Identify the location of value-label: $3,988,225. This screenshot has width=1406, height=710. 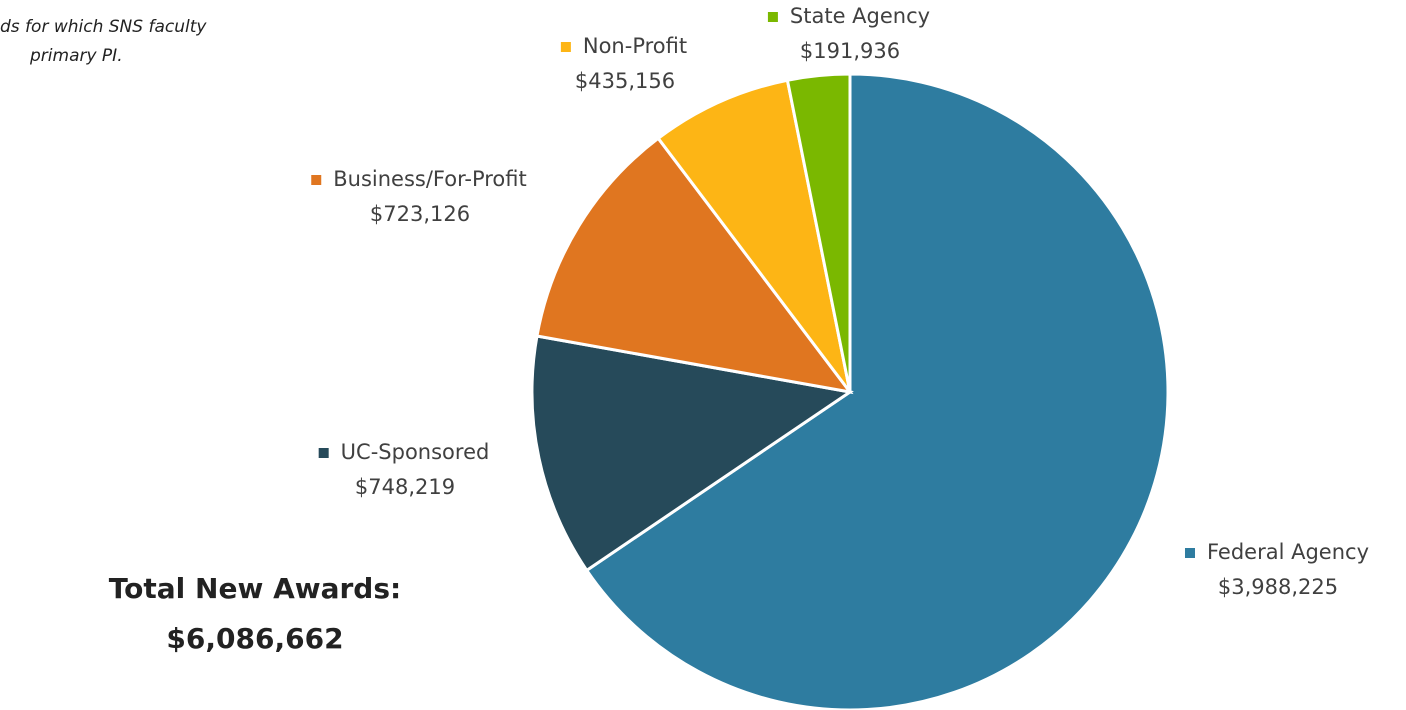
(1278, 587).